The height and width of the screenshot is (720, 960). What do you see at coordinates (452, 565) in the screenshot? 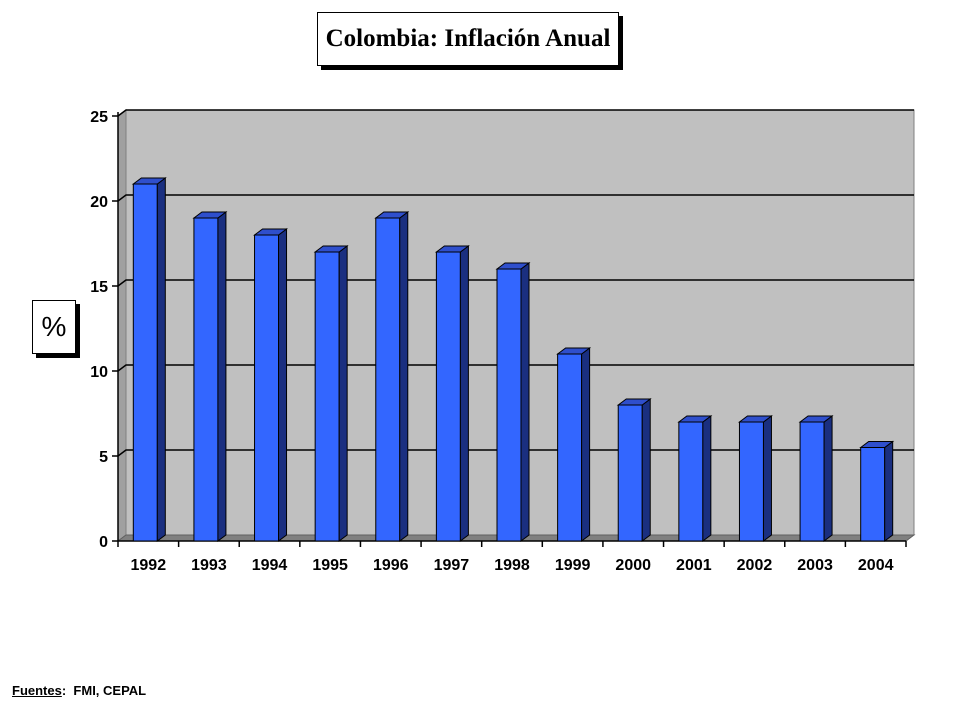
I see `x-tick-label: 1997` at bounding box center [452, 565].